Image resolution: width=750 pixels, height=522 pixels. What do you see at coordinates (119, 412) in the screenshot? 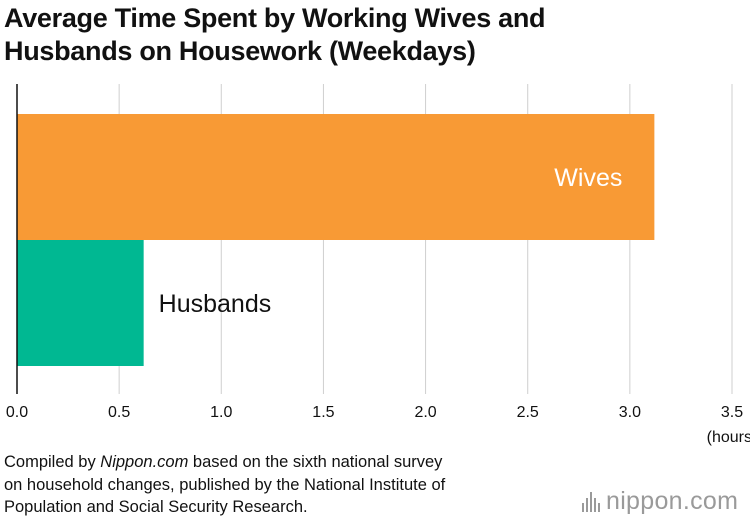
I see `x-tick-label: 0.5` at bounding box center [119, 412].